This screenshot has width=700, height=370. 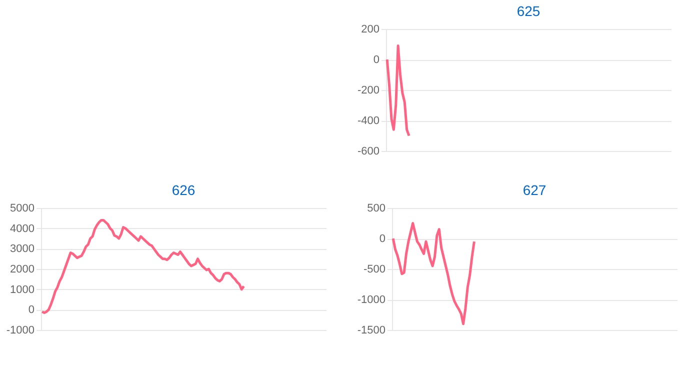 I want to click on chart-title: 627, so click(x=534, y=190).